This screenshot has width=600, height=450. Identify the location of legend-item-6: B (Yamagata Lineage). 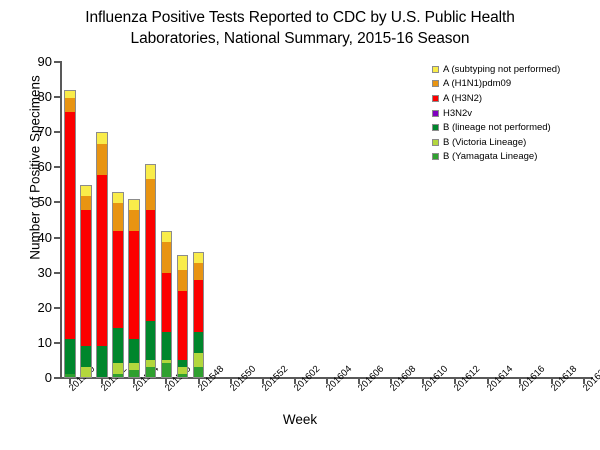
(516, 157).